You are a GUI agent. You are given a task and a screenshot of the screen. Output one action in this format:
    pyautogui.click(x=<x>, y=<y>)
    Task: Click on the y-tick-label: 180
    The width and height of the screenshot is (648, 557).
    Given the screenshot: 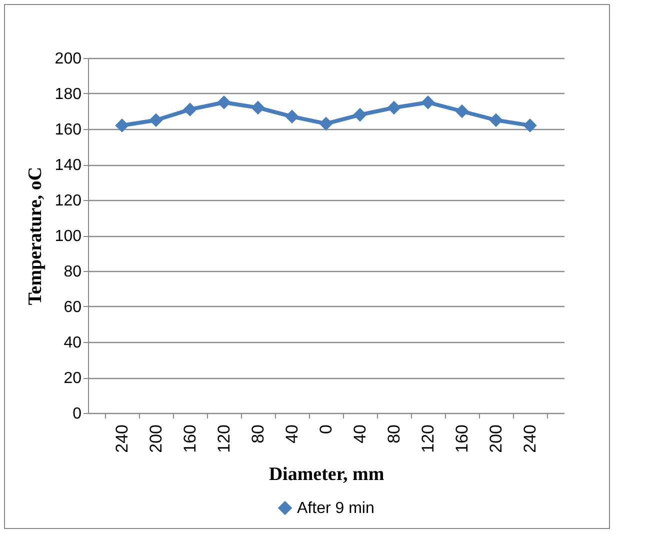 What is the action you would take?
    pyautogui.click(x=68, y=94)
    